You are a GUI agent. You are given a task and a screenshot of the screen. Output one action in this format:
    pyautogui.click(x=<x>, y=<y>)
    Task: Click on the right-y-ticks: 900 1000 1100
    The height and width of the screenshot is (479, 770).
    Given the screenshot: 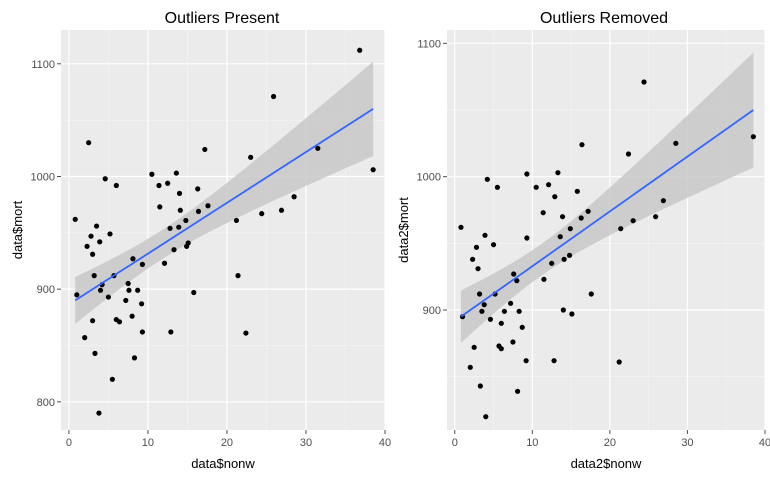 What is the action you would take?
    pyautogui.click(x=432, y=177)
    